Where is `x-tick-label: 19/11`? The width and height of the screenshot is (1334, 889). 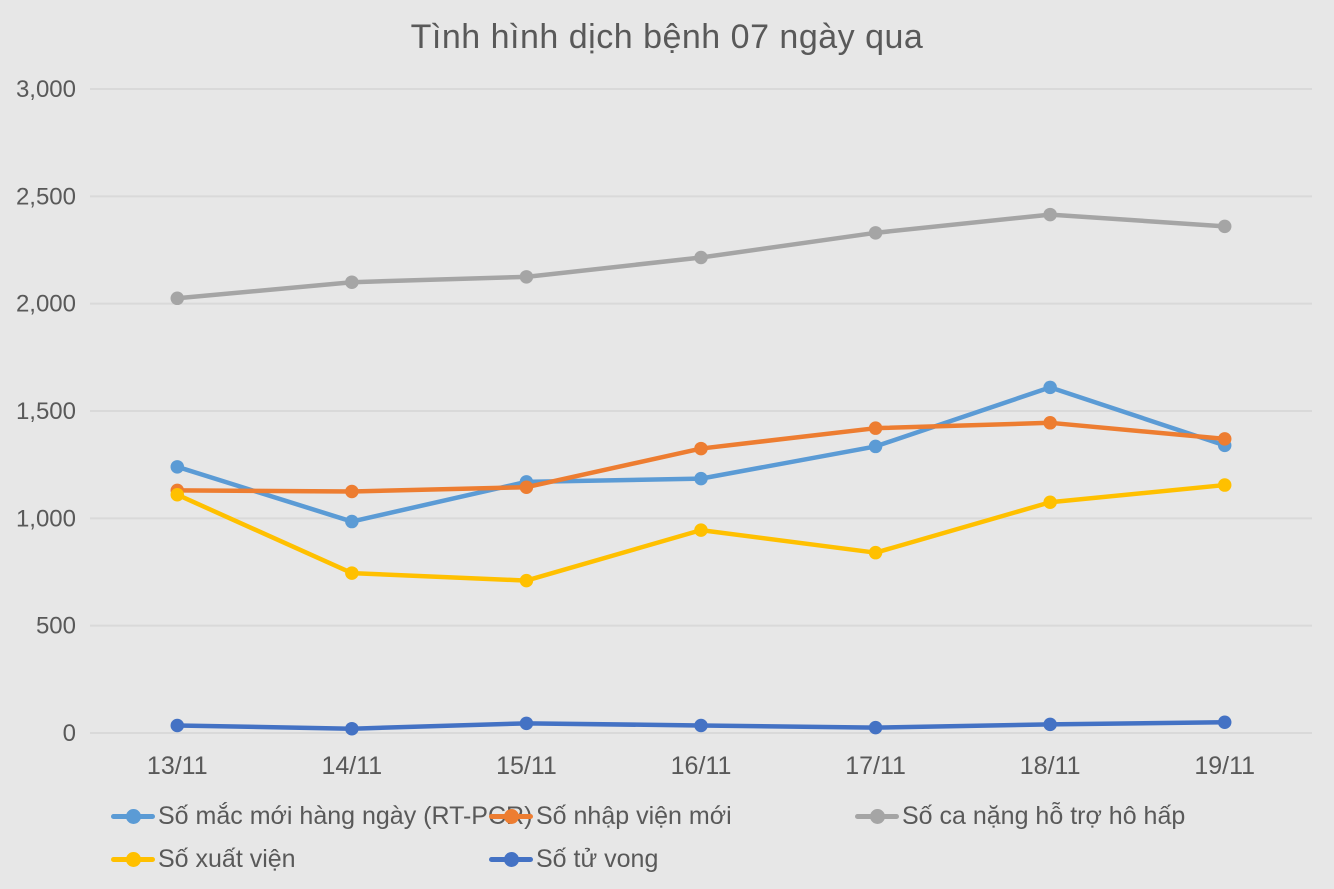
x-tick-label: 19/11 is located at coordinates (1224, 766).